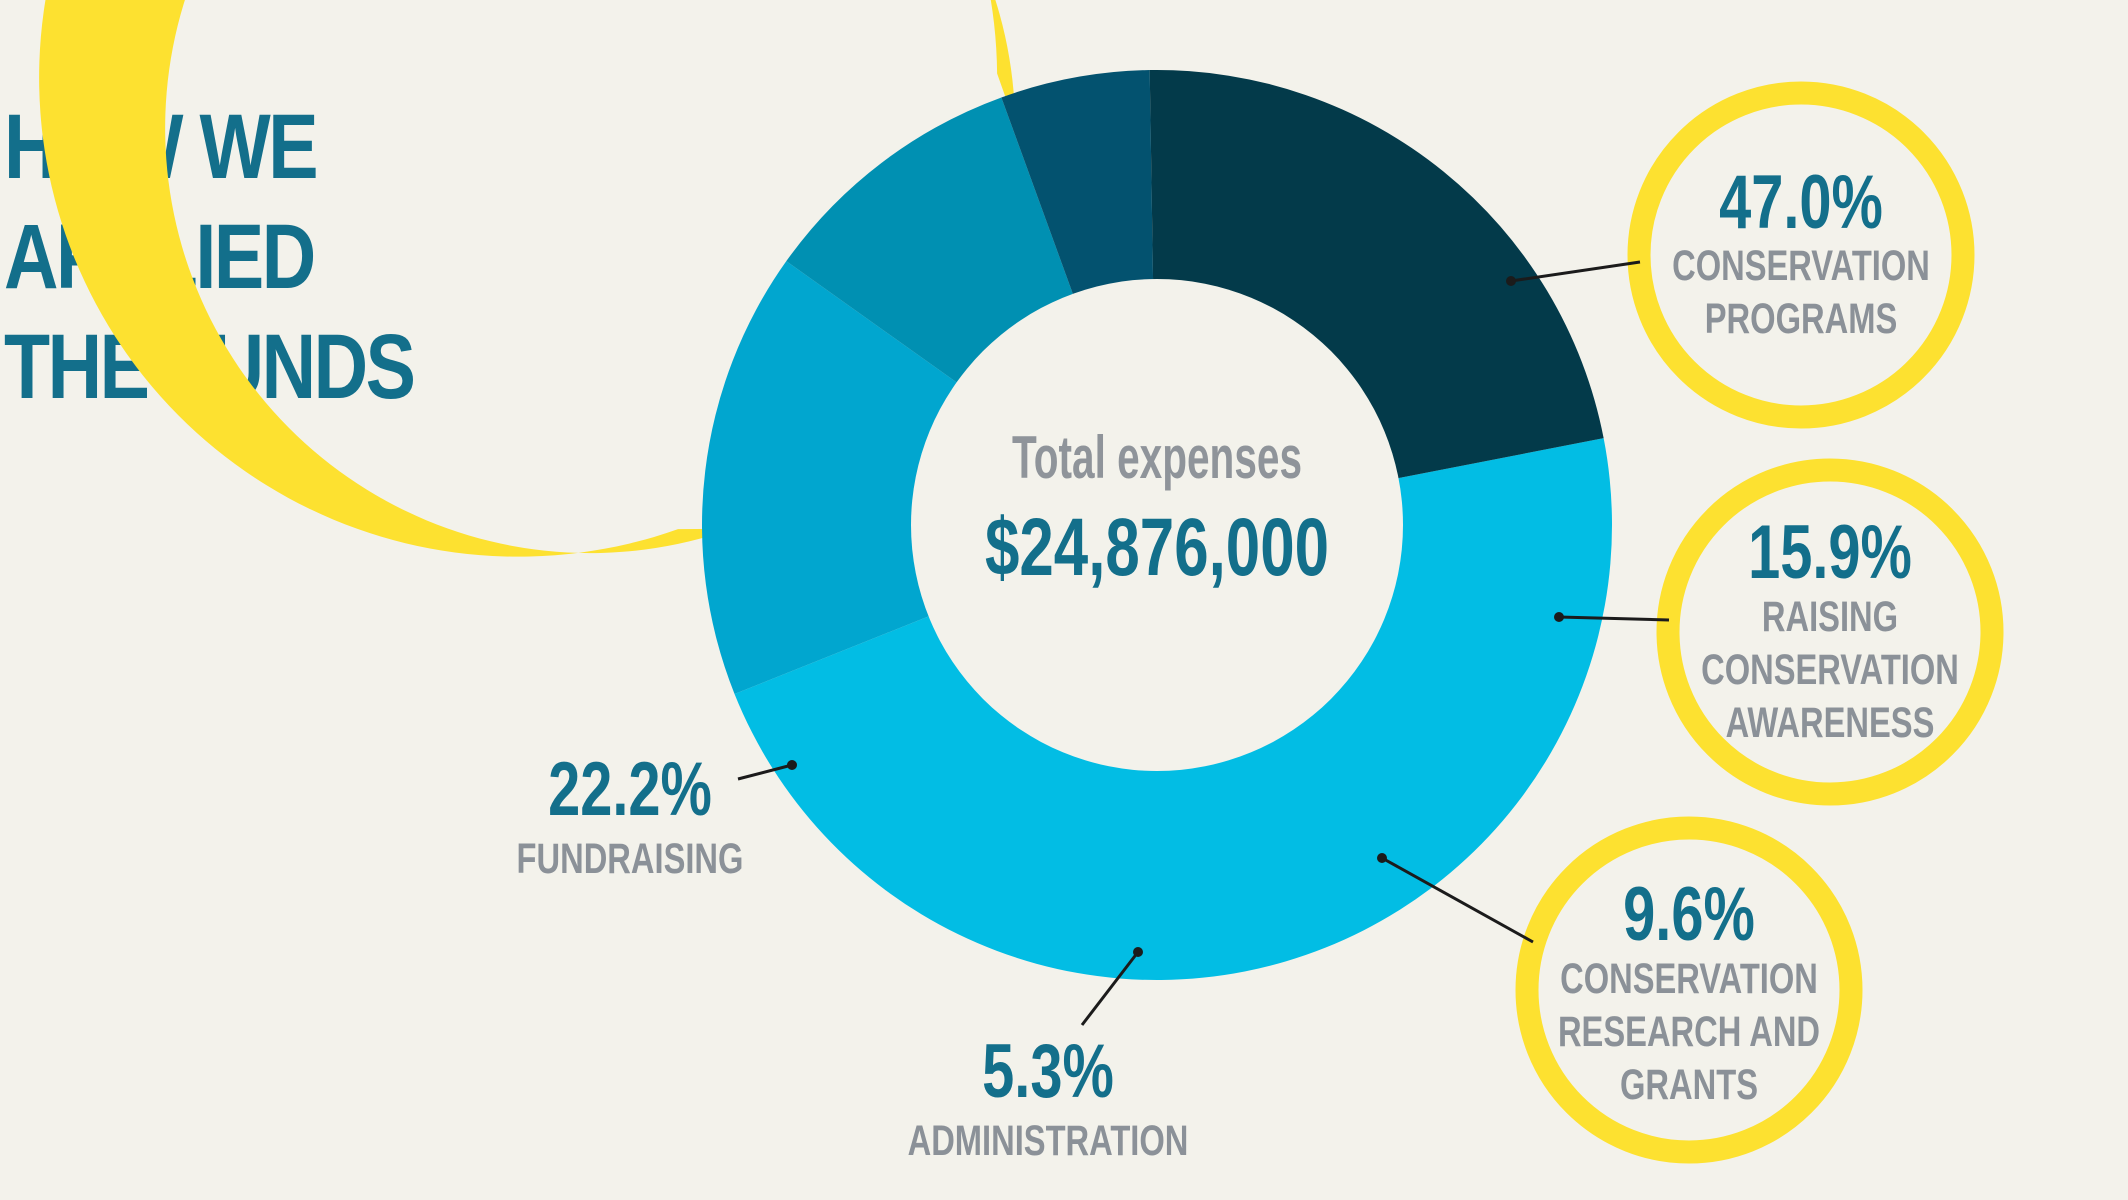 This screenshot has height=1200, width=2128. I want to click on total-expenses-value: $24,876,000, so click(1157, 547).